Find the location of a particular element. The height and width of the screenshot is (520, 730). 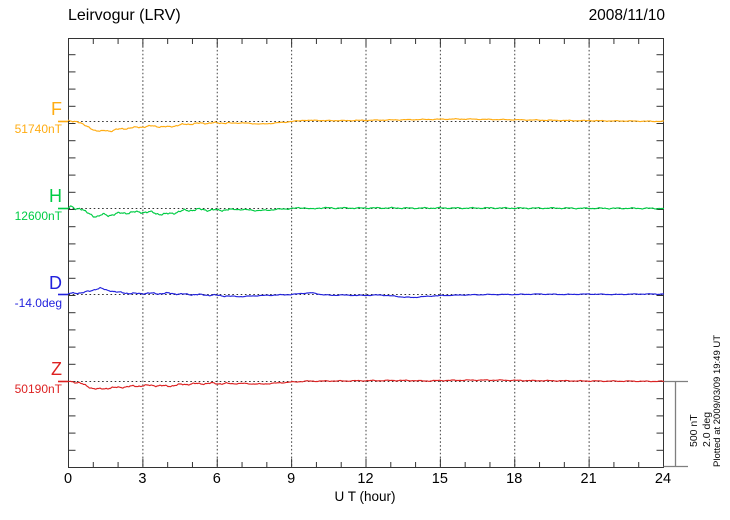

component-baseline-Z: 50190nT is located at coordinates (38, 389).